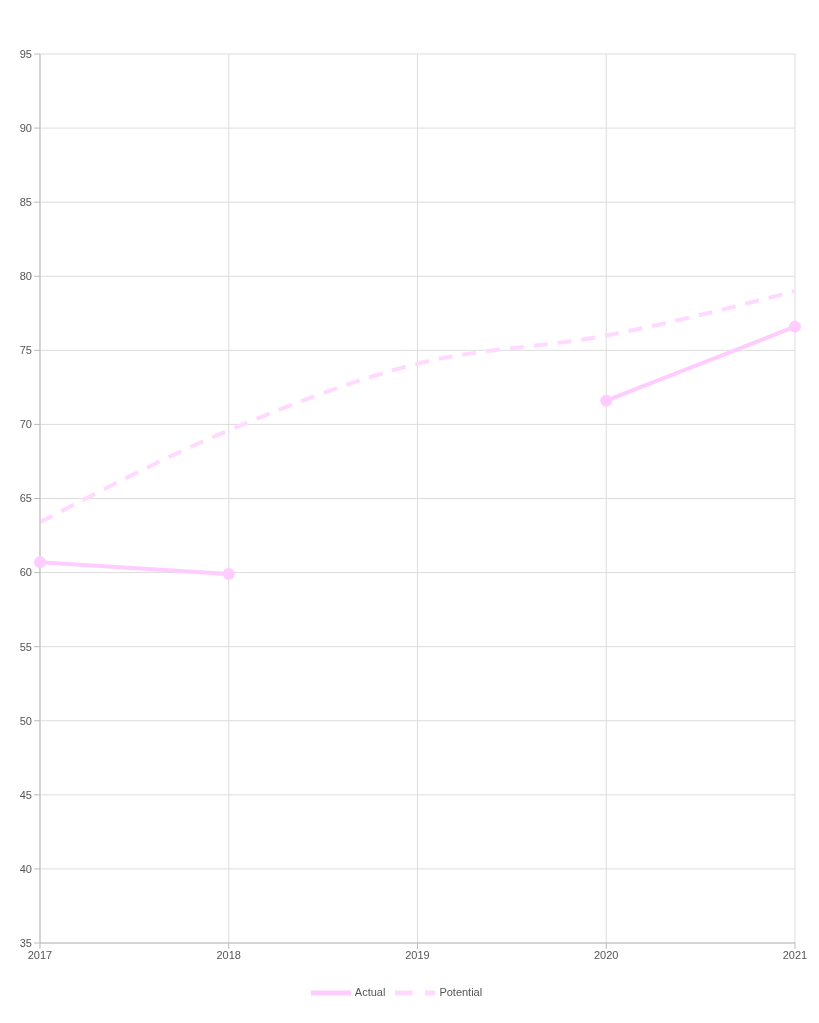 Image resolution: width=819 pixels, height=1023 pixels. Describe the element at coordinates (25, 720) in the screenshot. I see `y-tick-label: 50` at that location.